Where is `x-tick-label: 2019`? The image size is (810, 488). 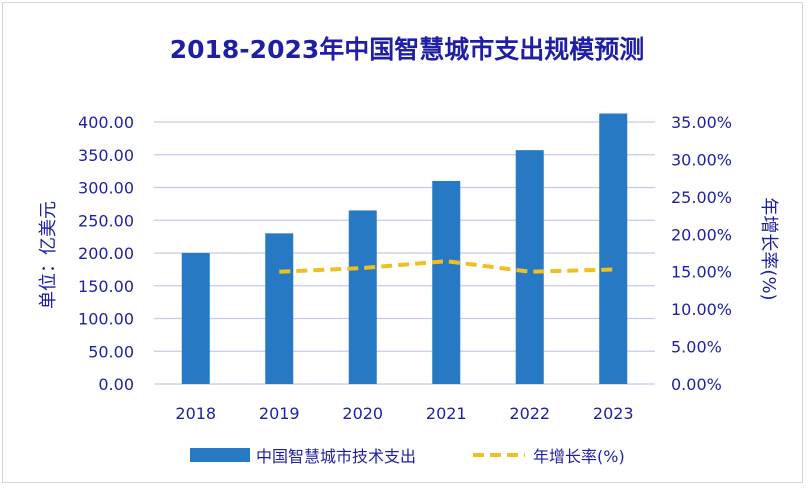 x-tick-label: 2019 is located at coordinates (279, 413).